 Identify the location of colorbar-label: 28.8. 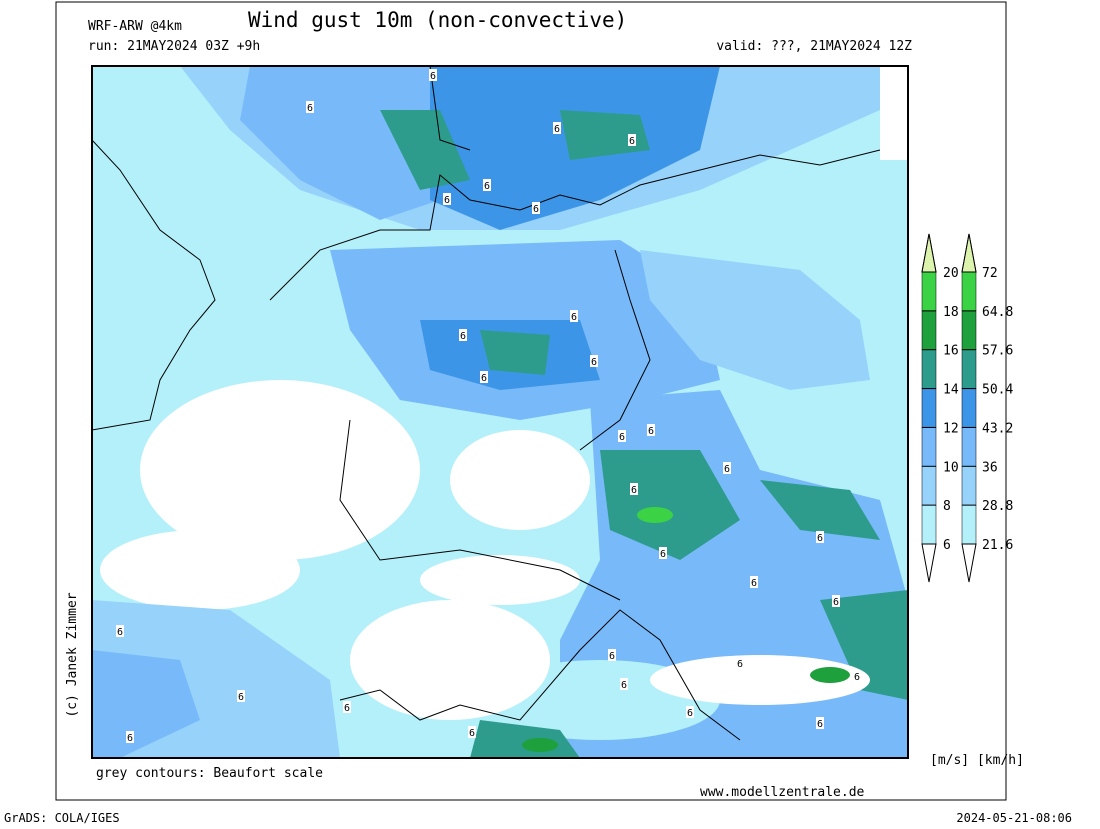
(997, 506).